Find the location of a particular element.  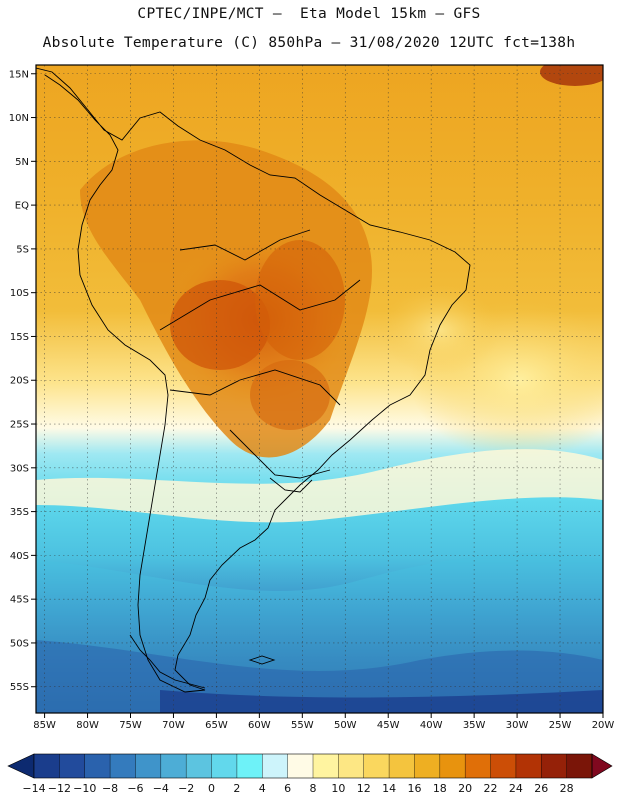

lon-label: 85W is located at coordinates (44, 725).